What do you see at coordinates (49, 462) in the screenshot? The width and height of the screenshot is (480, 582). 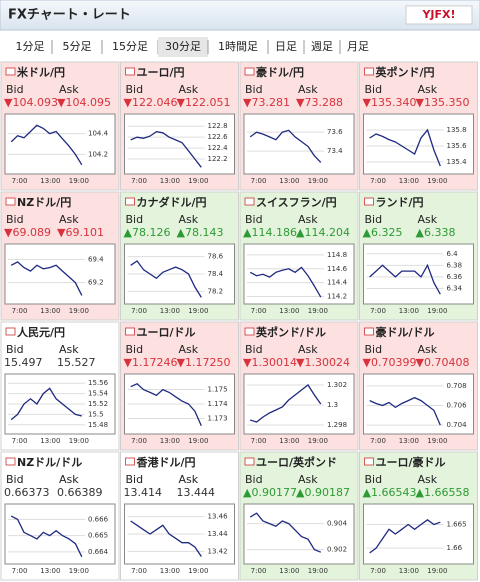 I see `pair-name: NZドル/ドル` at bounding box center [49, 462].